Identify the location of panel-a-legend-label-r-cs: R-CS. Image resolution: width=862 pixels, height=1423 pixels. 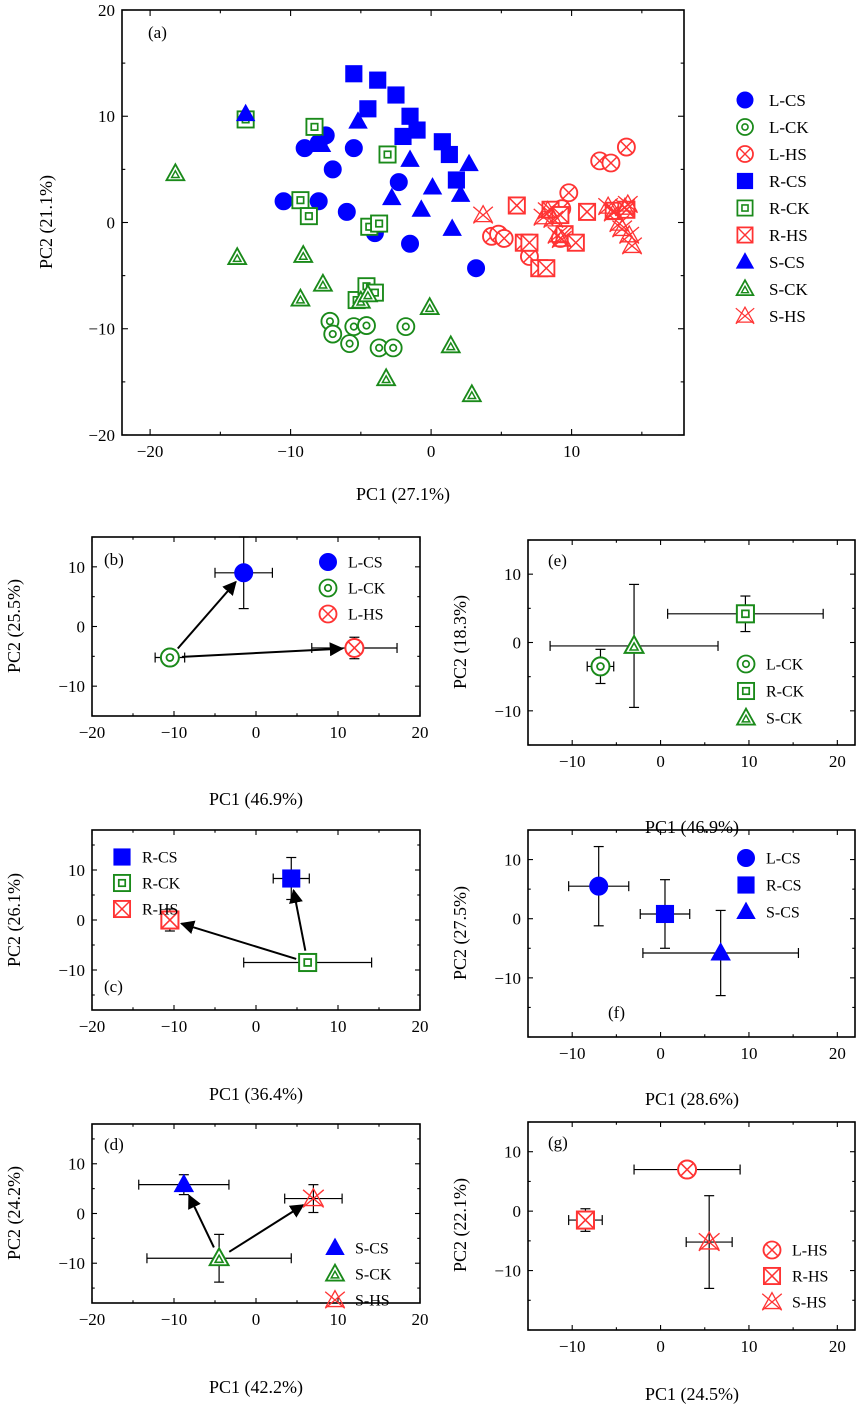
(788, 181).